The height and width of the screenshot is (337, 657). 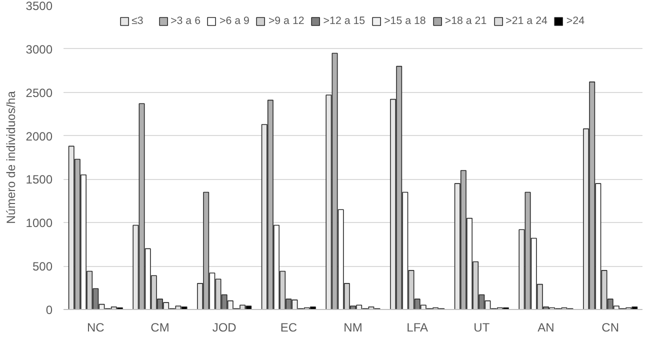 What do you see at coordinates (185, 21) in the screenshot?
I see `legend-label: >3 a 6` at bounding box center [185, 21].